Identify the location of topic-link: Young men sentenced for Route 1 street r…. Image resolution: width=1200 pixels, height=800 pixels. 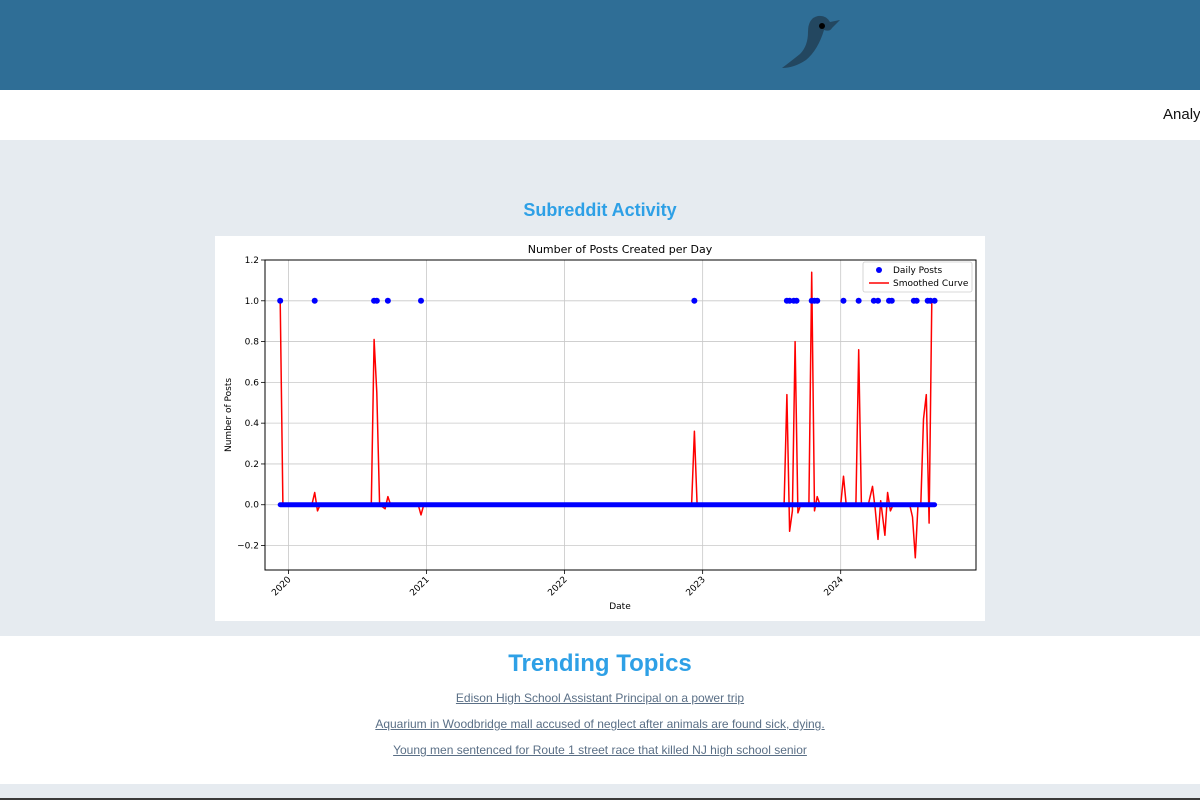
(600, 750).